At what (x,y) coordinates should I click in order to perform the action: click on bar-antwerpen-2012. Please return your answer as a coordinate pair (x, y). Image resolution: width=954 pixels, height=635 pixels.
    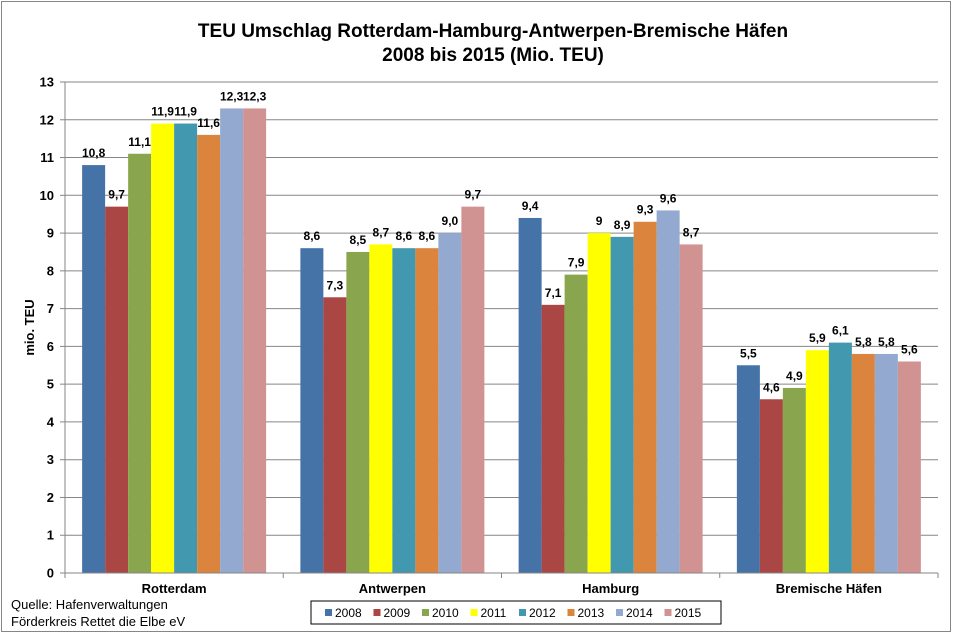
    Looking at the image, I should click on (404, 410).